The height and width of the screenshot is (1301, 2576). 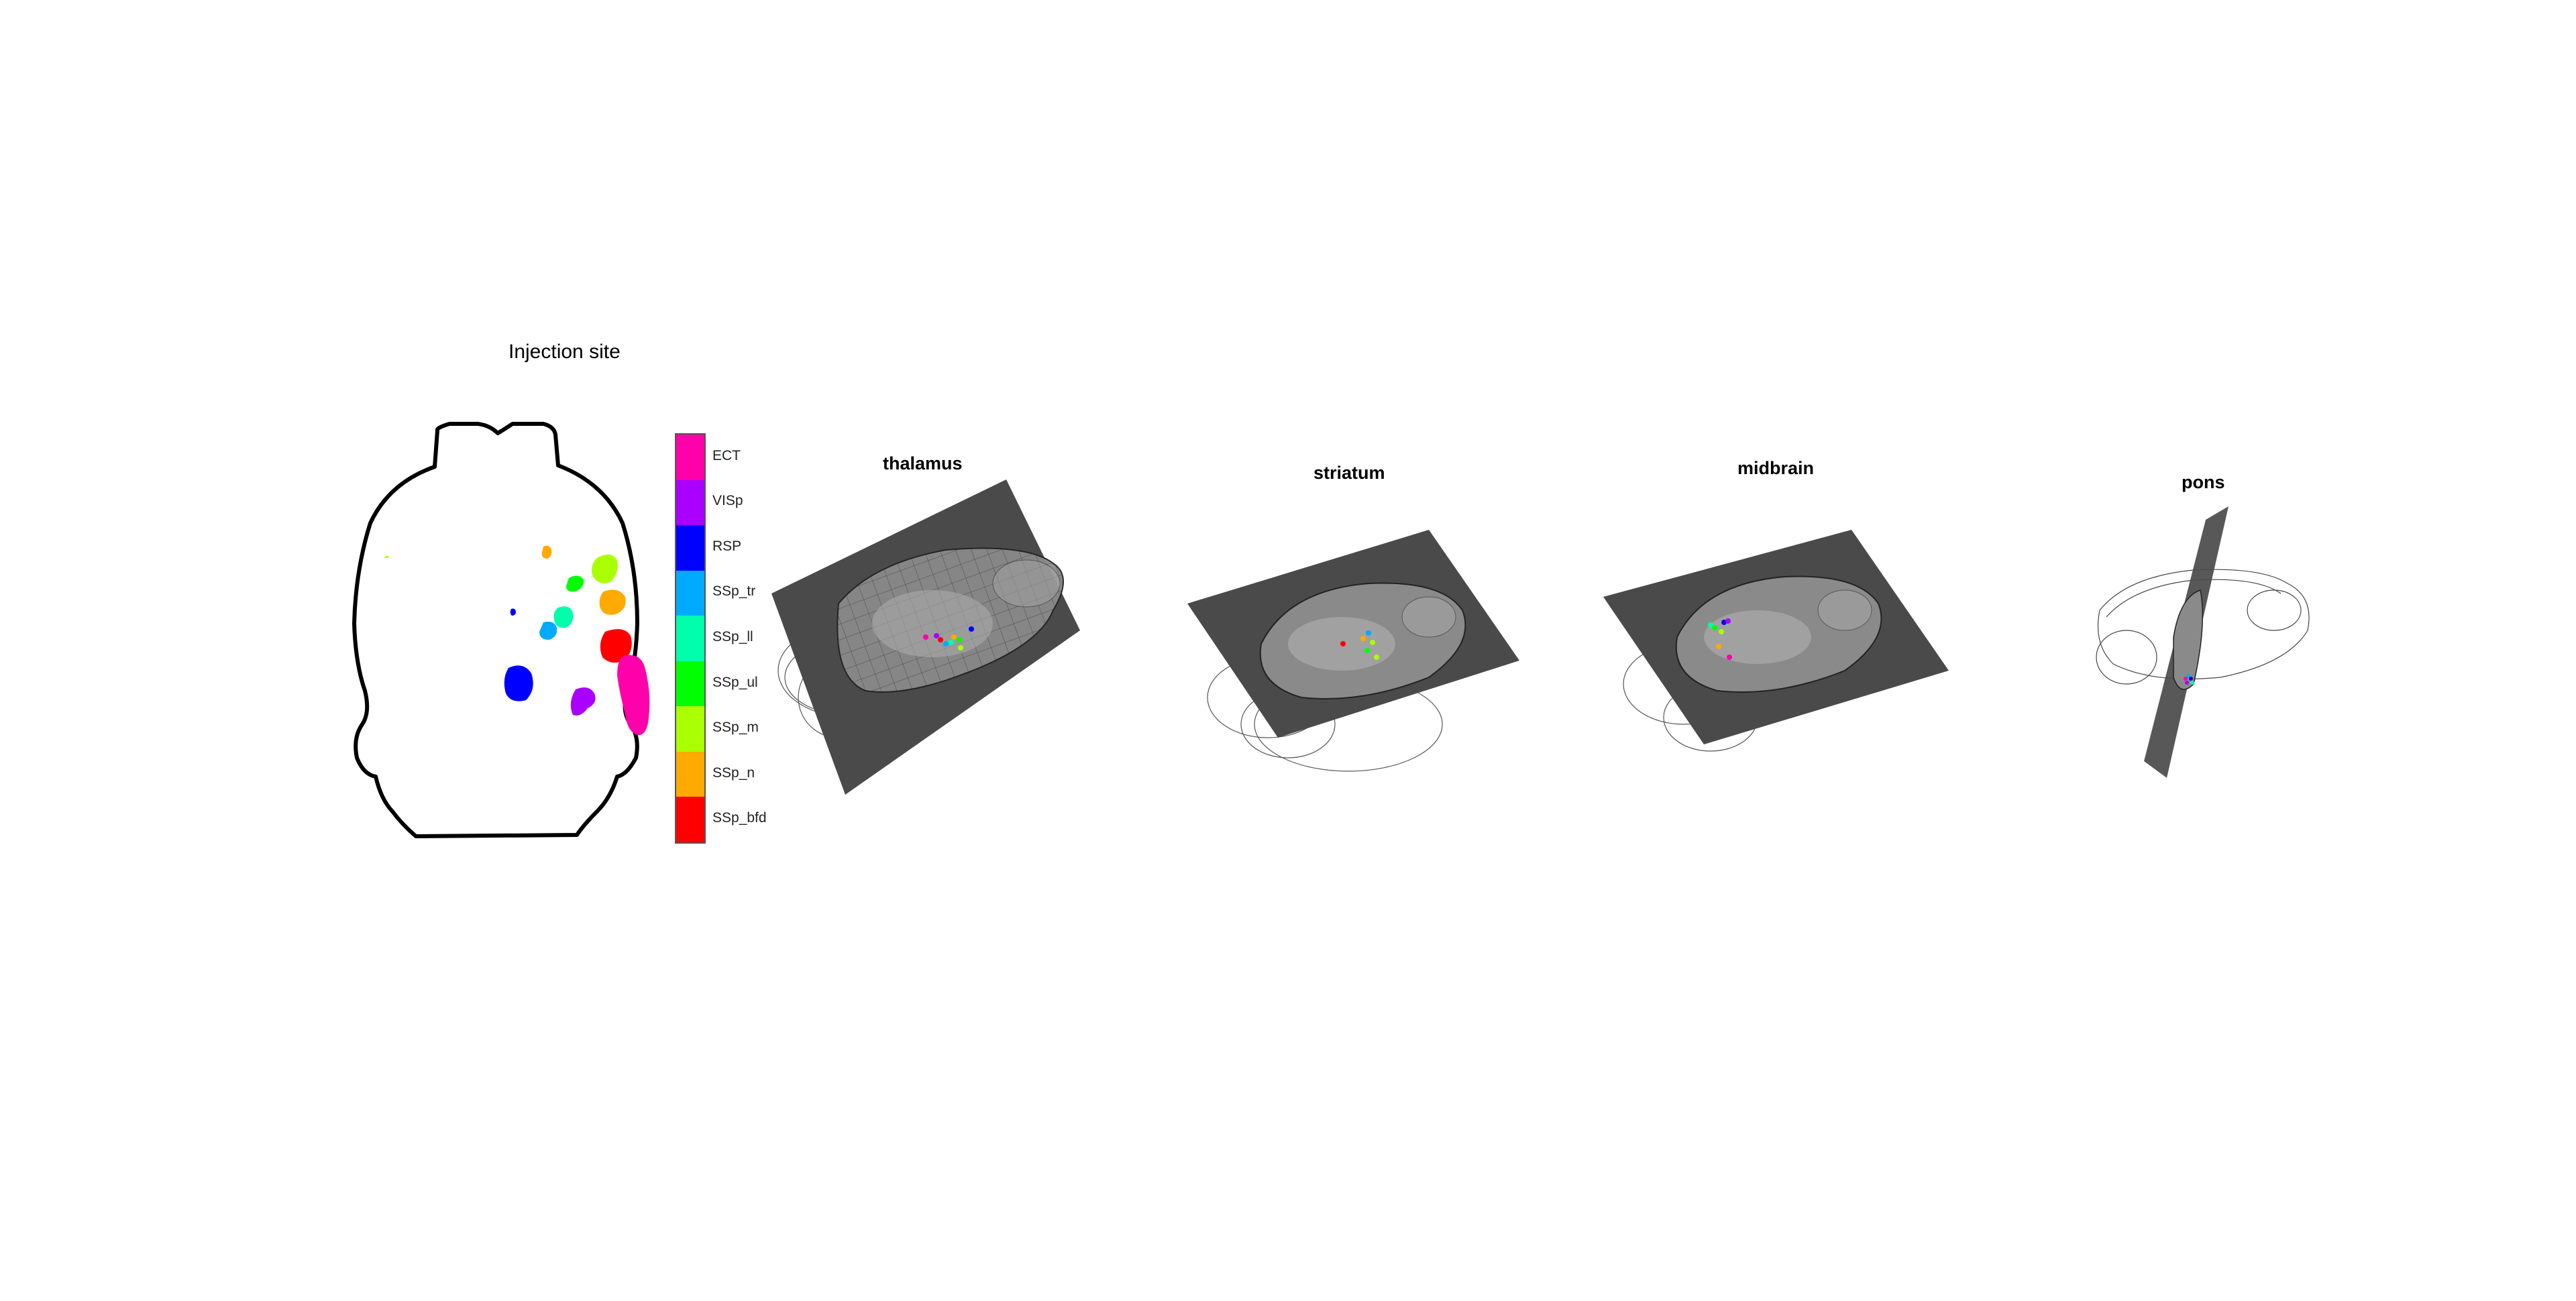 I want to click on legend-swatch-ssp-ll, so click(x=690, y=638).